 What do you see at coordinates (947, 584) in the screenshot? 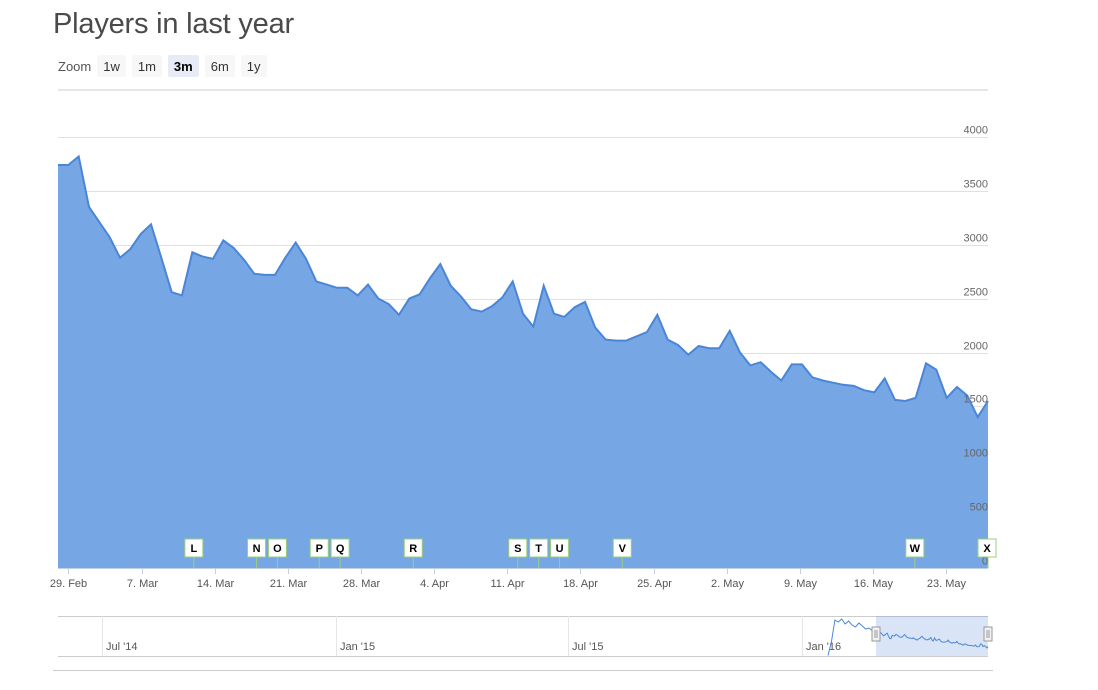
I see `x-tick-label: 23. May` at bounding box center [947, 584].